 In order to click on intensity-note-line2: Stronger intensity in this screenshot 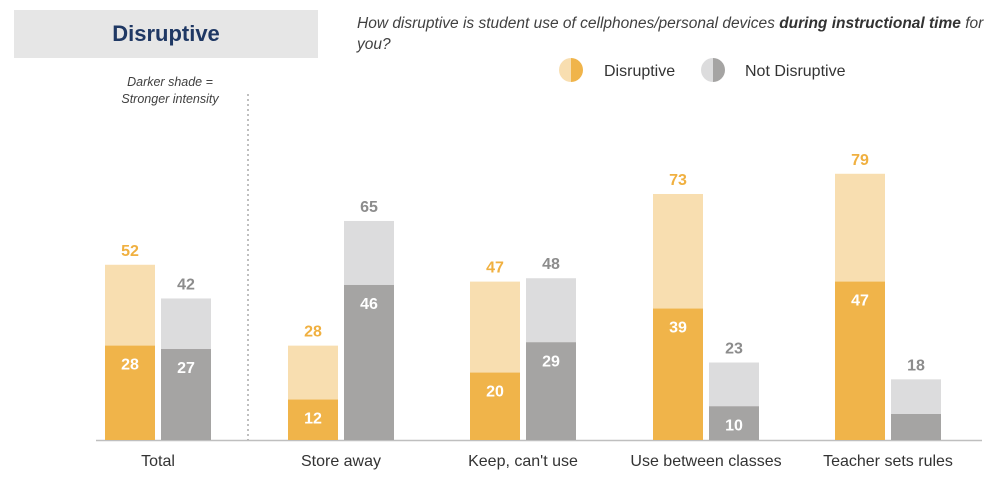, I will do `click(170, 99)`.